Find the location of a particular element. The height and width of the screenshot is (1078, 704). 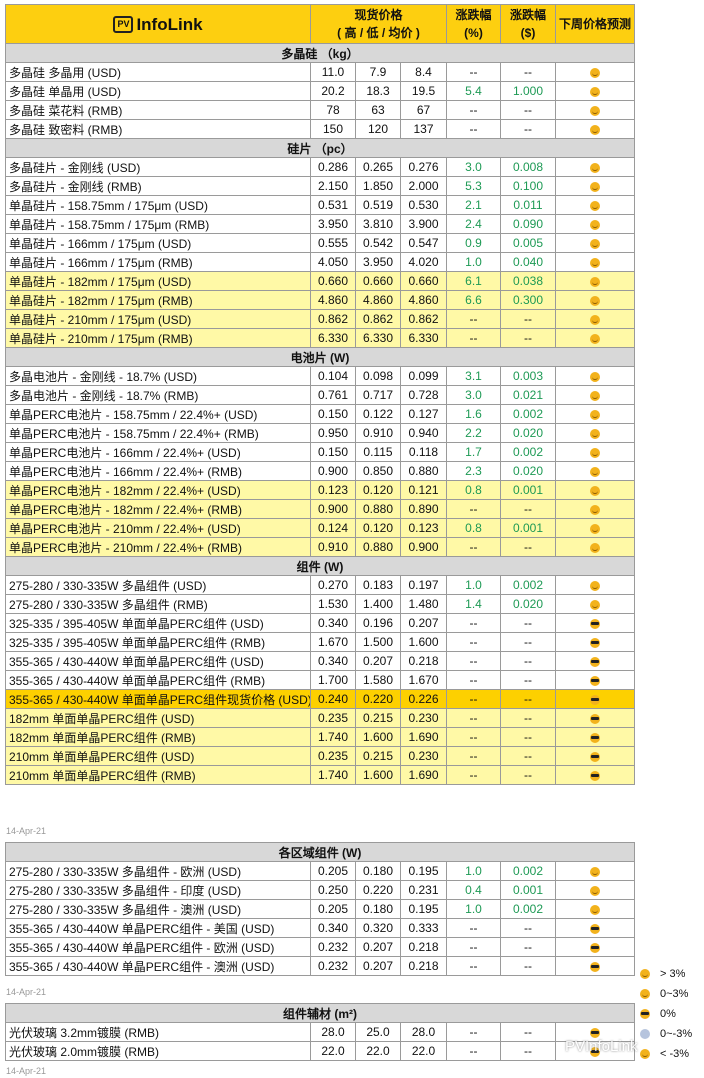

price-high: 3.950 is located at coordinates (333, 224).